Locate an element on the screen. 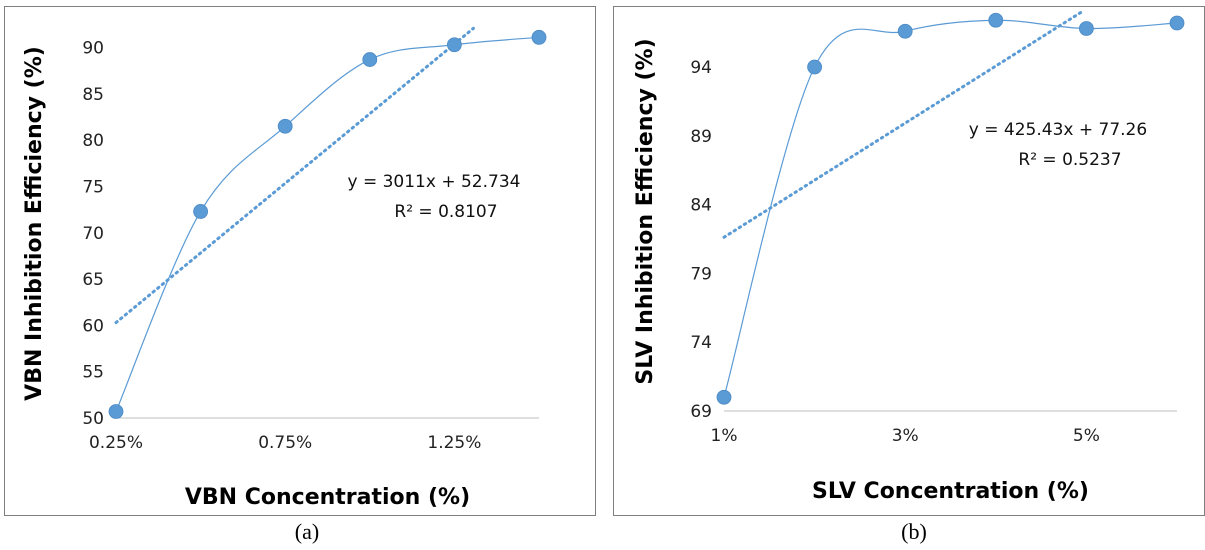 This screenshot has width=1205, height=550. chart-b-y-tick-label: 89 is located at coordinates (701, 137).